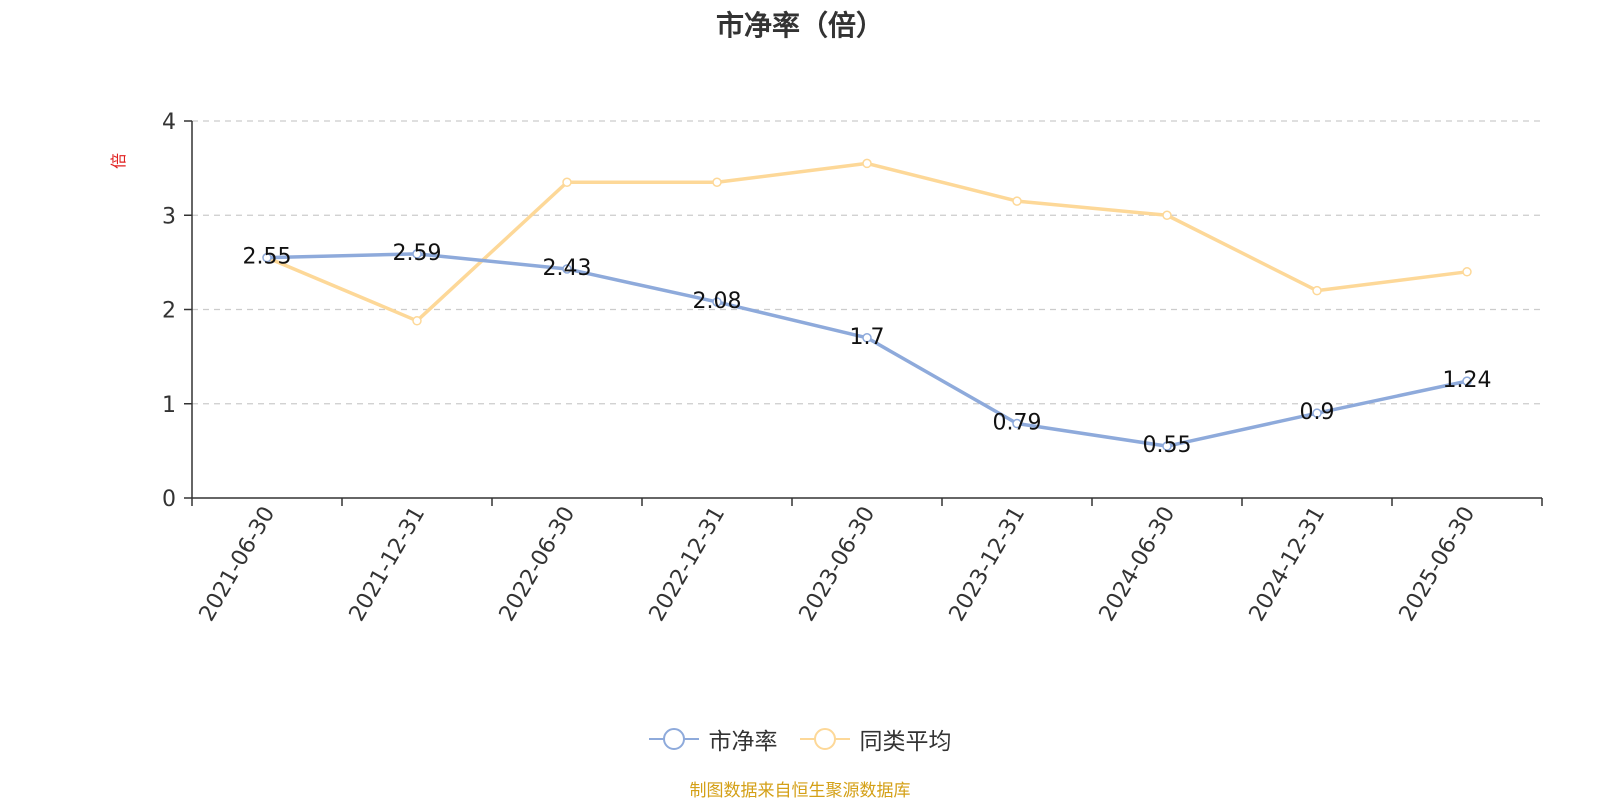 This screenshot has width=1600, height=801. Describe the element at coordinates (169, 311) in the screenshot. I see `y-tick-label: 2` at that location.